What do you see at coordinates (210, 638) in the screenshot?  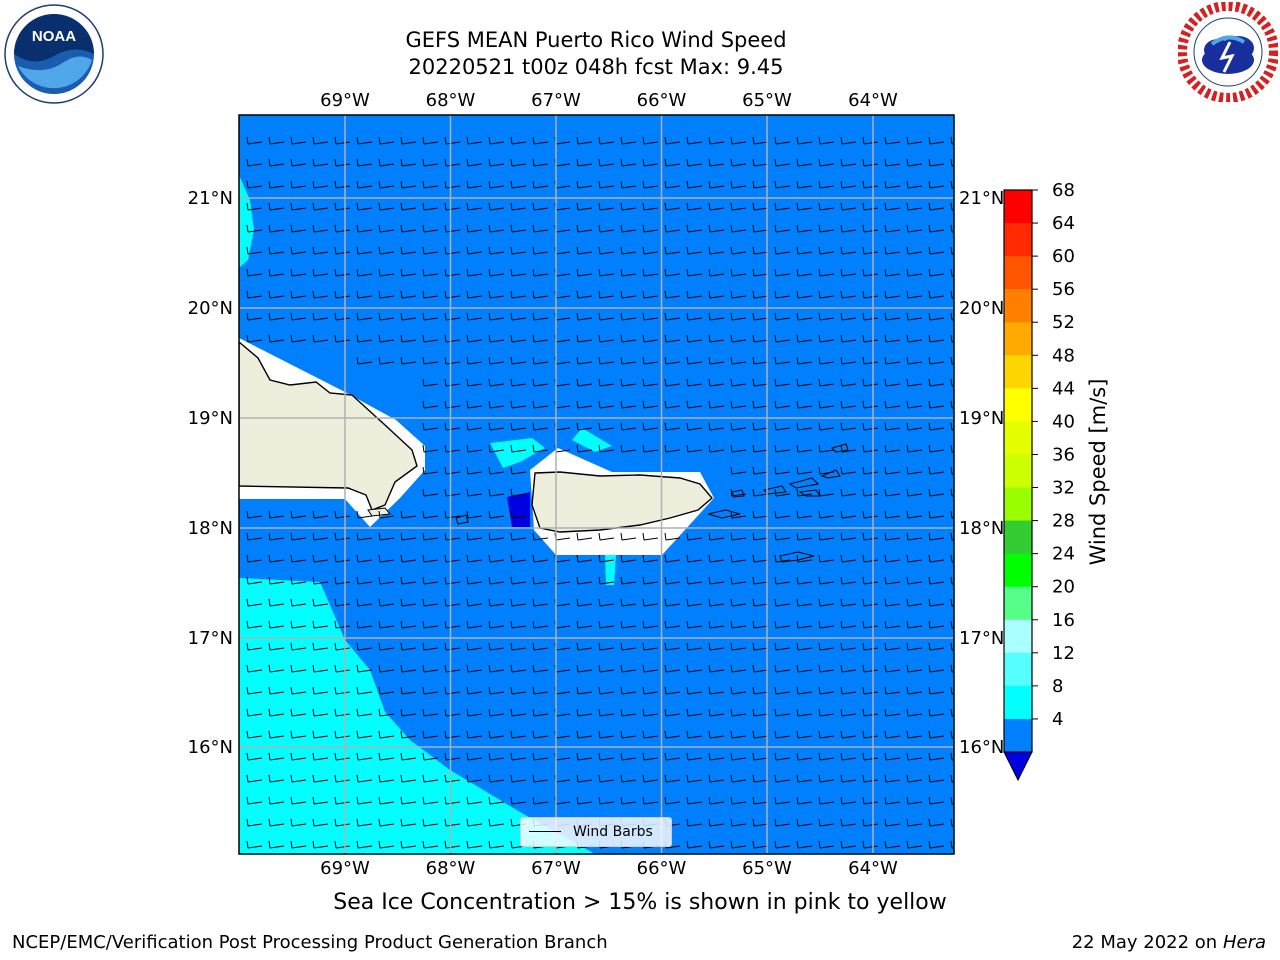 I see `lat-label-left: 17°N` at bounding box center [210, 638].